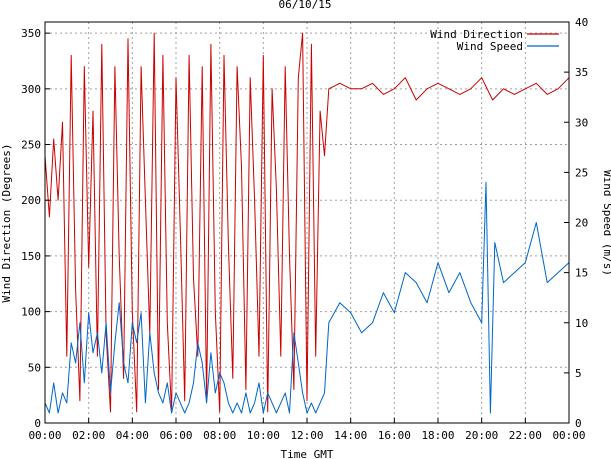 The width and height of the screenshot is (611, 459). What do you see at coordinates (31, 256) in the screenshot?
I see `left-tick-label: 150` at bounding box center [31, 256].